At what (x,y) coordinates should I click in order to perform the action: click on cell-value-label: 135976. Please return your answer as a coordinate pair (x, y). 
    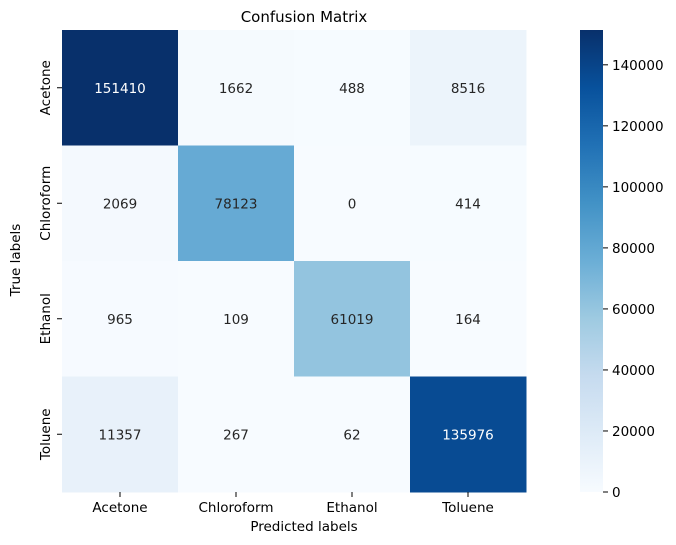
    Looking at the image, I should click on (468, 435).